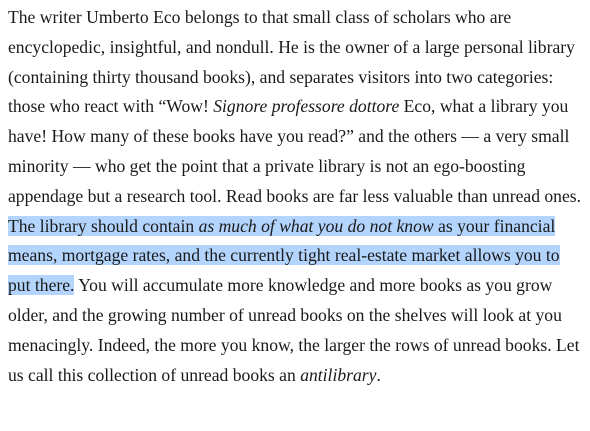 The width and height of the screenshot is (590, 431). I want to click on italic-phrase: Signore professore dottore, so click(306, 106).